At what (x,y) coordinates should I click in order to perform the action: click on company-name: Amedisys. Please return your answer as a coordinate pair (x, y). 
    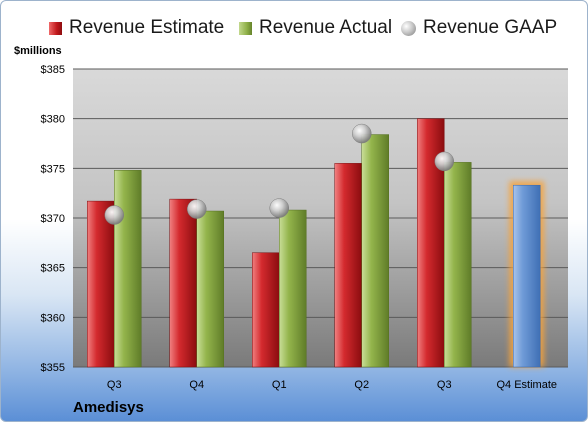
    Looking at the image, I should click on (108, 407).